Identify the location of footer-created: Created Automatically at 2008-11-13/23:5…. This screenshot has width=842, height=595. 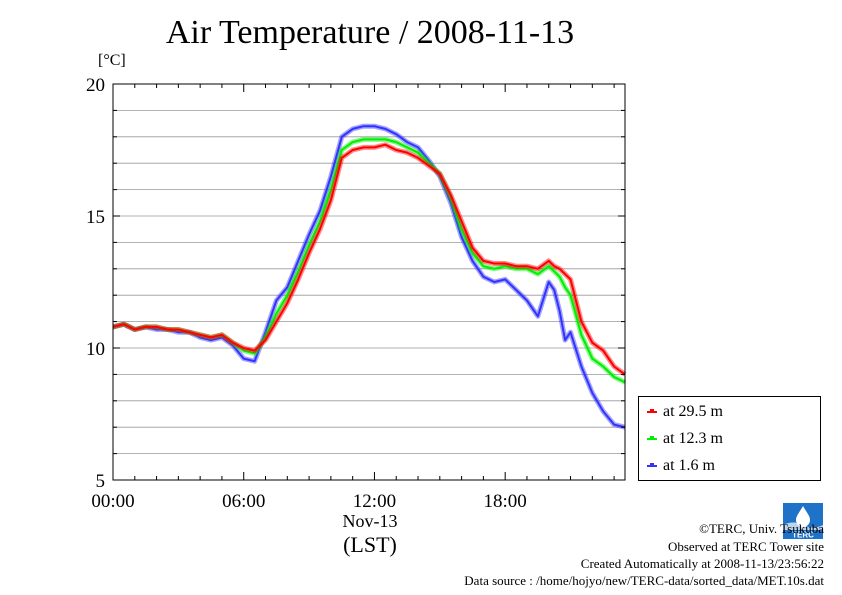
(702, 563).